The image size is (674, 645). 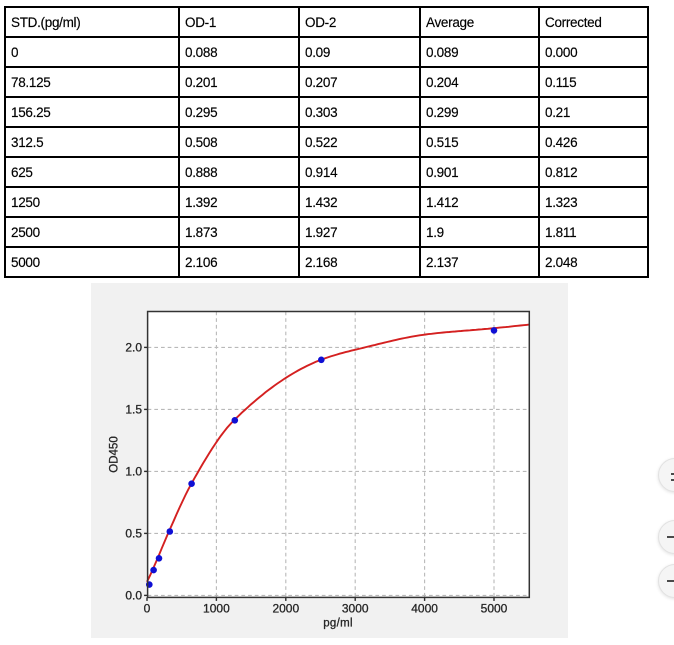 What do you see at coordinates (133, 534) in the screenshot?
I see `svg-text: 0.5` at bounding box center [133, 534].